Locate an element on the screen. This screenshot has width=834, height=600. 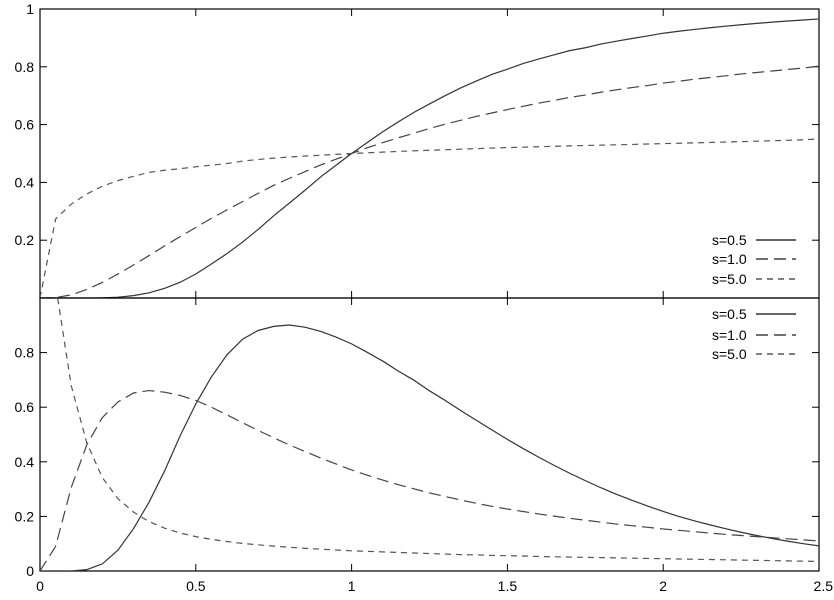
y-tick-label: 1 is located at coordinates (30, 9).